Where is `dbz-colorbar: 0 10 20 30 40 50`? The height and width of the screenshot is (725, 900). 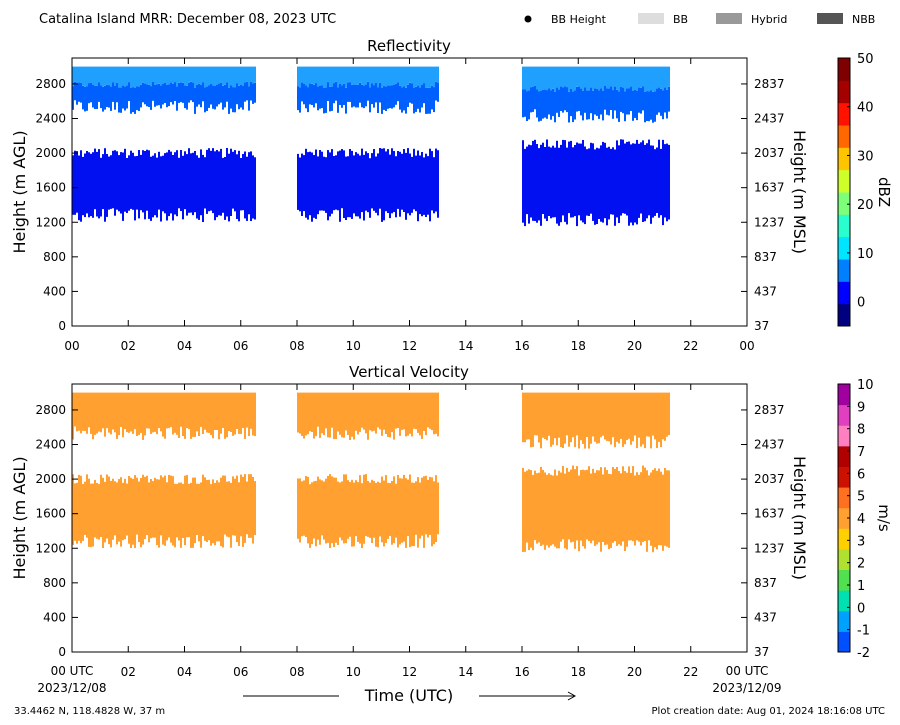 dbz-colorbar: 0 10 20 30 40 50 is located at coordinates (855, 189).